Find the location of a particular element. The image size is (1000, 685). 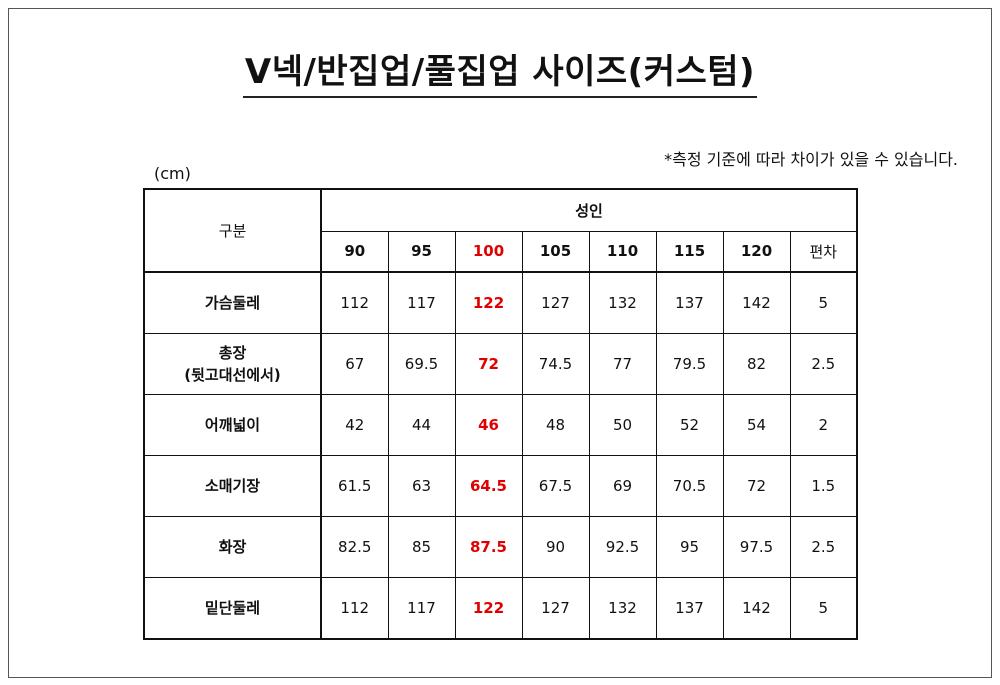

page-title-wrap: V넥/반집업/풀집업 사이즈(커스텀) is located at coordinates (500, 74).